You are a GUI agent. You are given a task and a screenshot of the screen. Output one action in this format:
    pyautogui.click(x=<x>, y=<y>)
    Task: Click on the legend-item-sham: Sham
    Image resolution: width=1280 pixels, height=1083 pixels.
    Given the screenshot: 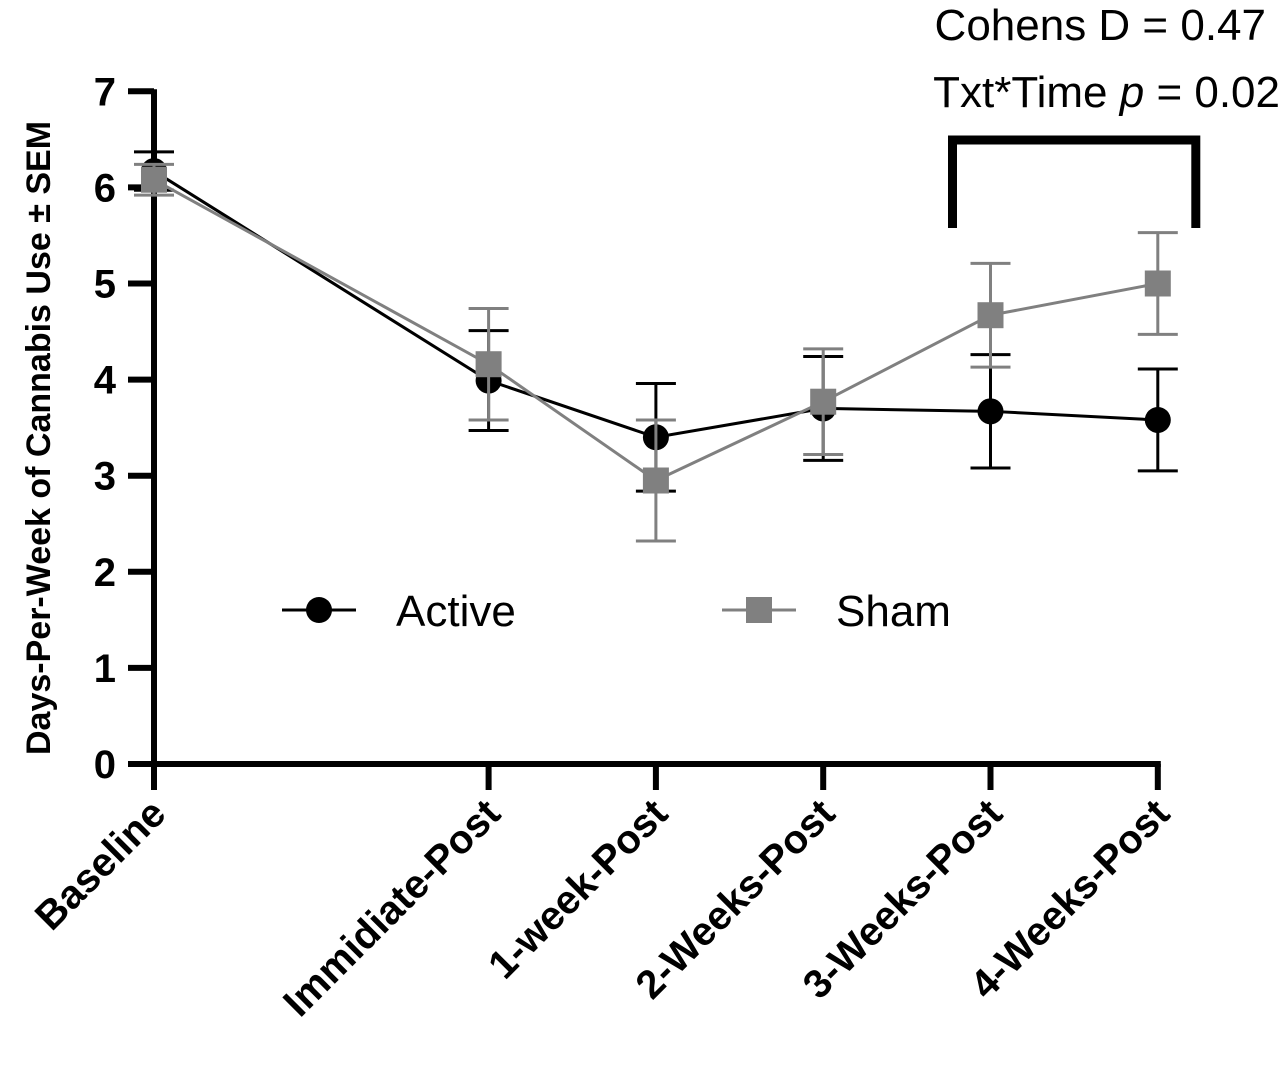 What is the action you would take?
    pyautogui.click(x=836, y=611)
    